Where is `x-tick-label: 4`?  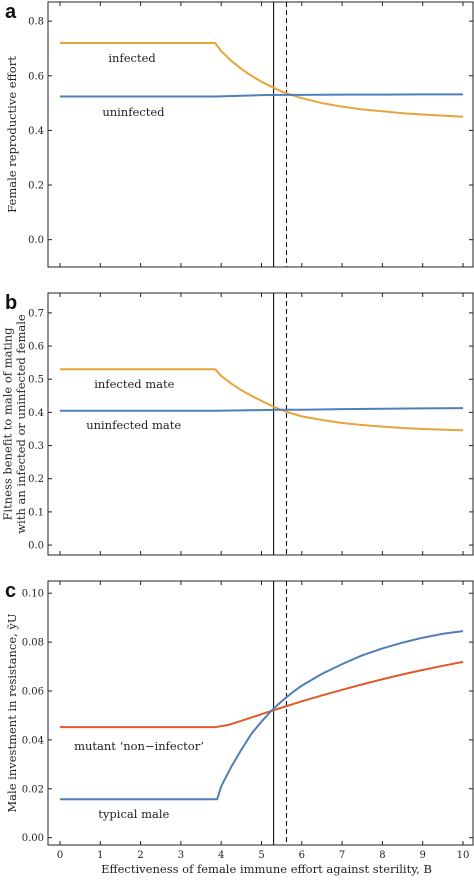 x-tick-label: 4 is located at coordinates (221, 855).